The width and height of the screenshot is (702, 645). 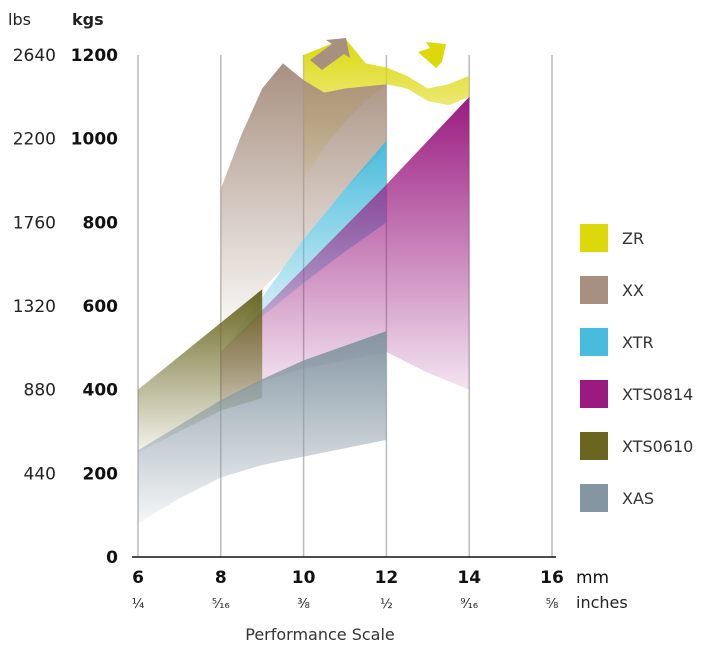 I want to click on x-tick-label-inches: ⁵⁄₁₆, so click(x=221, y=604).